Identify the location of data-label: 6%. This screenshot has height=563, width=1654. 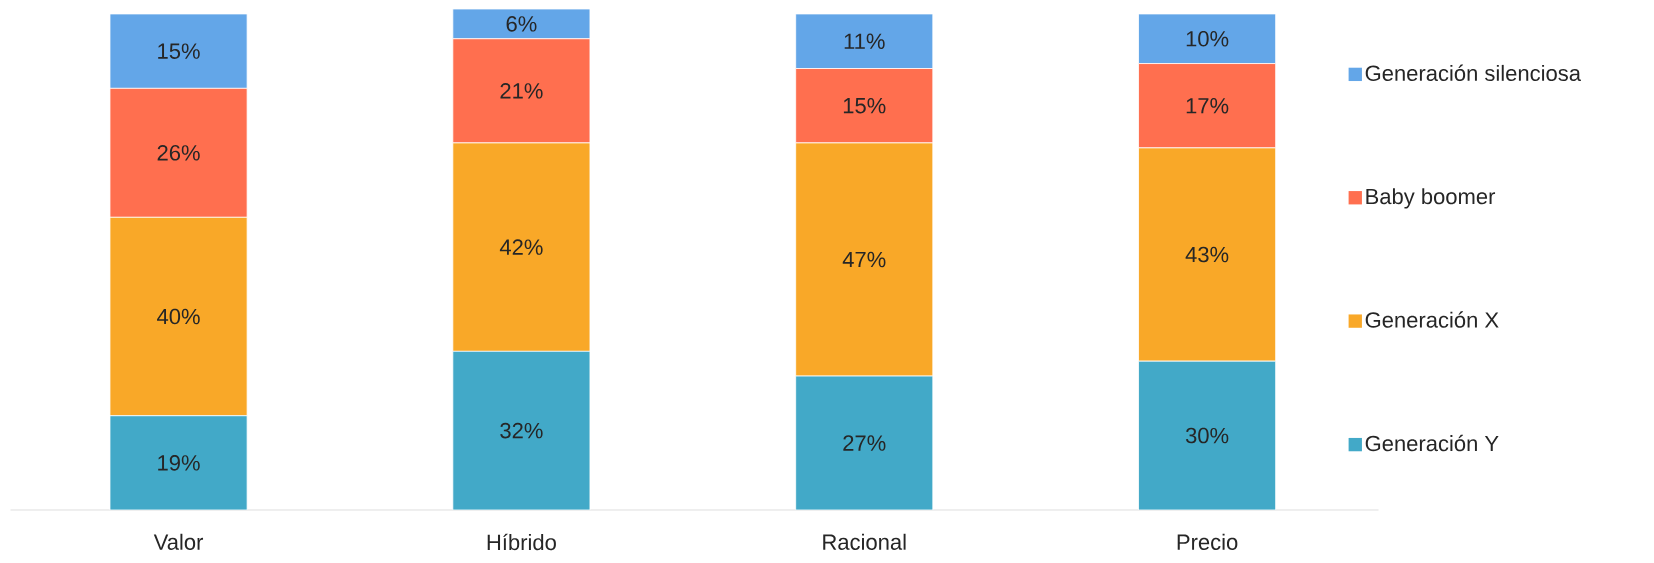
(521, 24).